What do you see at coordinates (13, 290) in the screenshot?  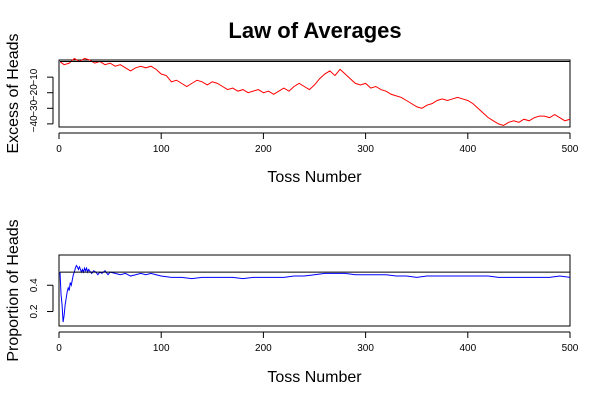 I see `y-axis-title: Proportion of Heads` at bounding box center [13, 290].